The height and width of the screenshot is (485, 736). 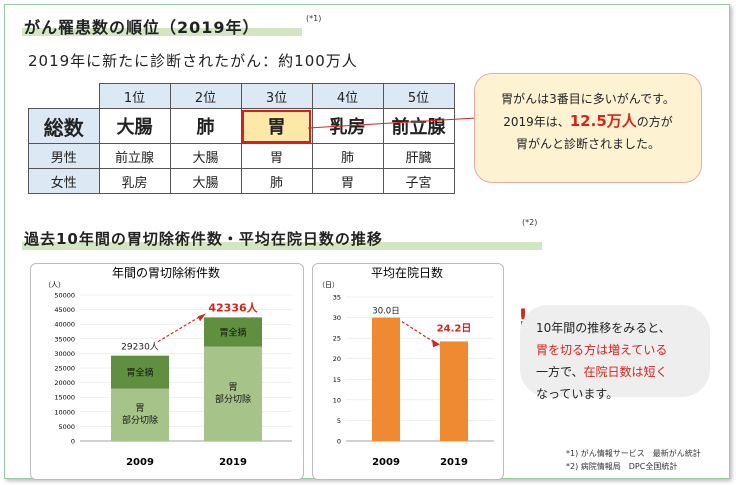 I want to click on callout-line2: 2019年は、12.5万人の方が, so click(x=588, y=121).